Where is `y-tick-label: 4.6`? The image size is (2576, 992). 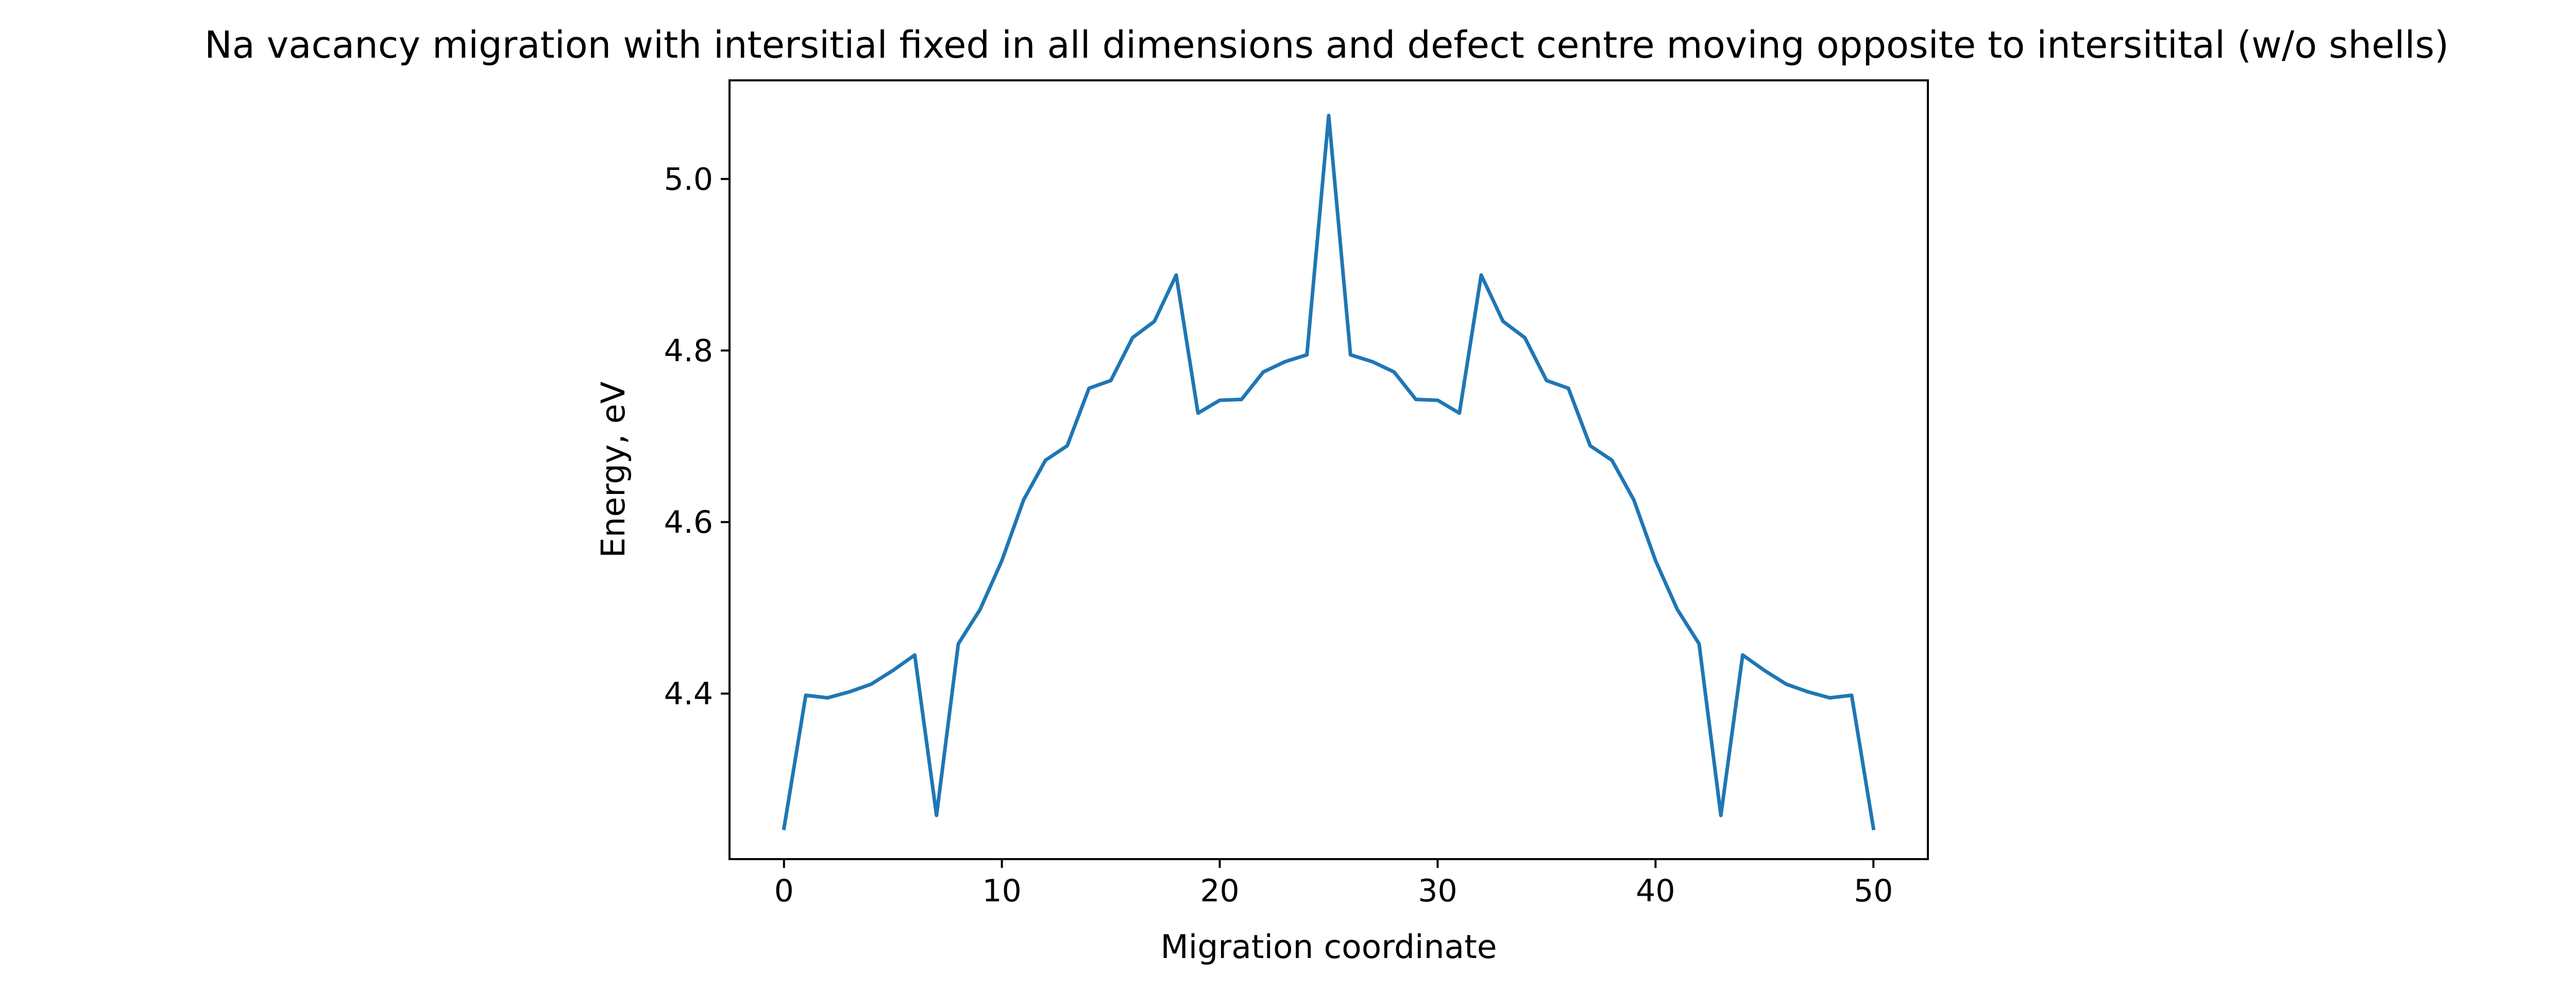 y-tick-label: 4.6 is located at coordinates (688, 523).